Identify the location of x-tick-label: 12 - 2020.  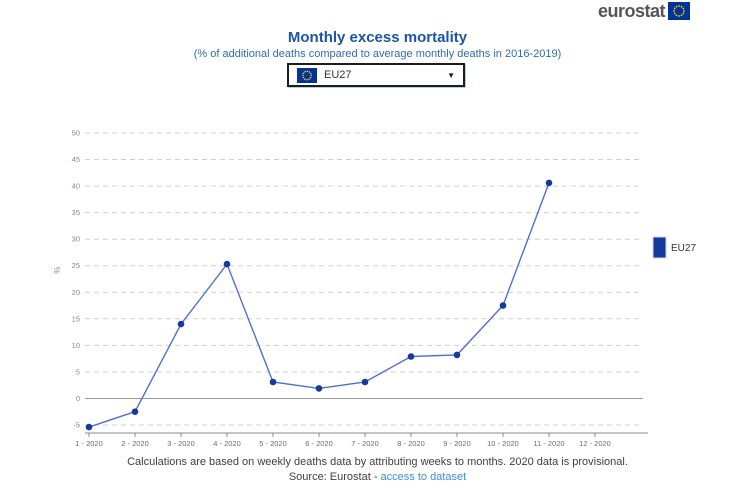
(595, 443).